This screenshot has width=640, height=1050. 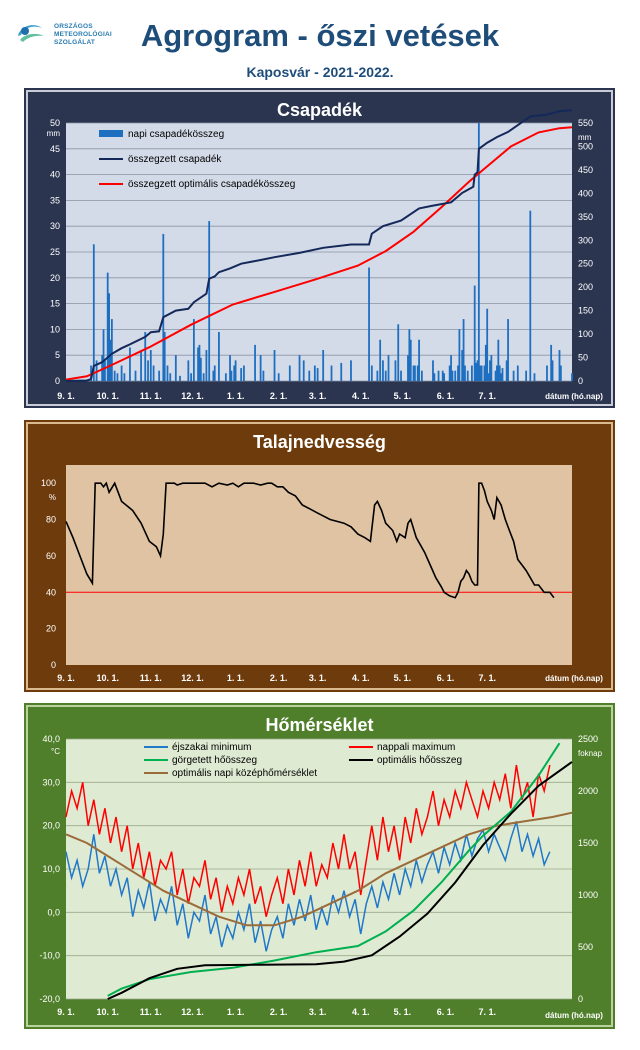 I want to click on x-tick-label: 4. 1., so click(x=361, y=1012).